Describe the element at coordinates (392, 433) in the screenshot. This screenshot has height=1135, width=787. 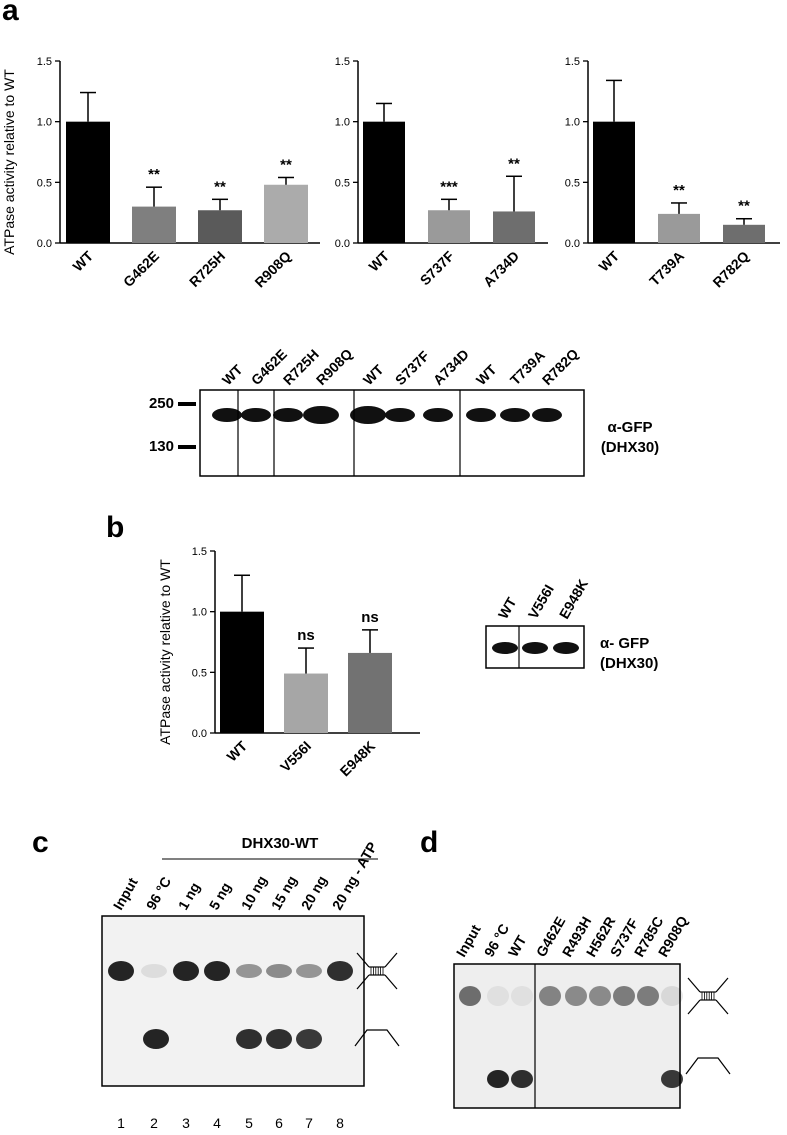
I see `blot-frame` at that location.